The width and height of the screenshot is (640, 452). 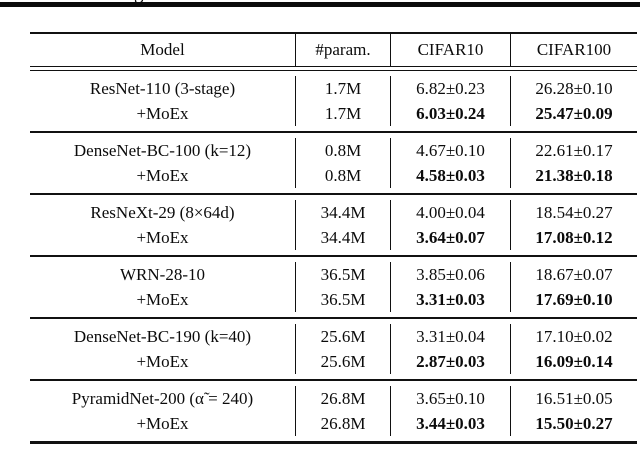 I want to click on cifar100-cell: 22.61±0.17, so click(x=573, y=150).